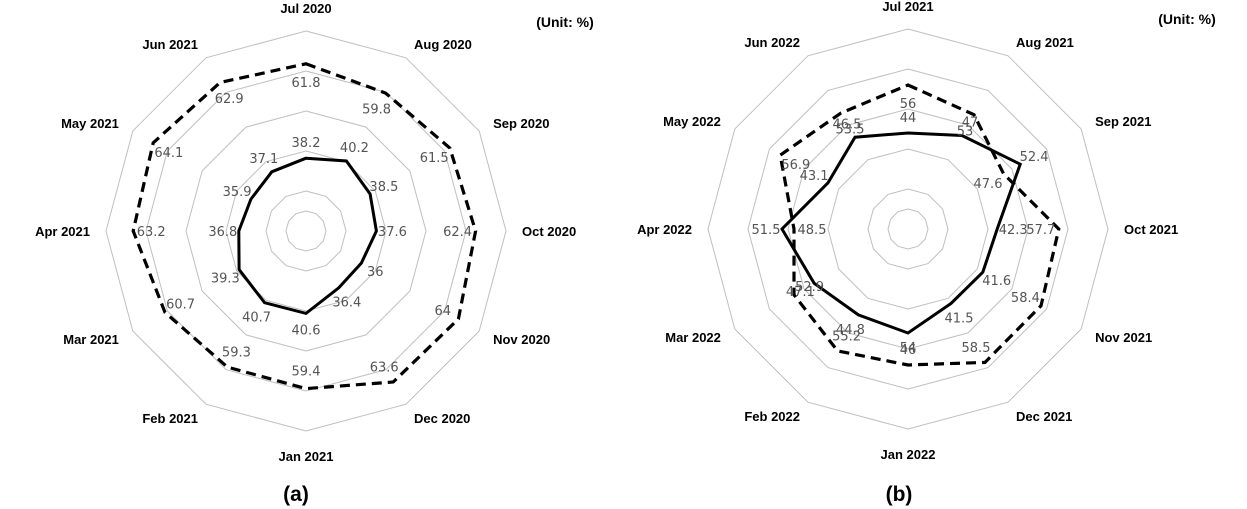 This screenshot has width=1247, height=509. Describe the element at coordinates (222, 232) in the screenshot. I see `value-label: 36.8` at that location.